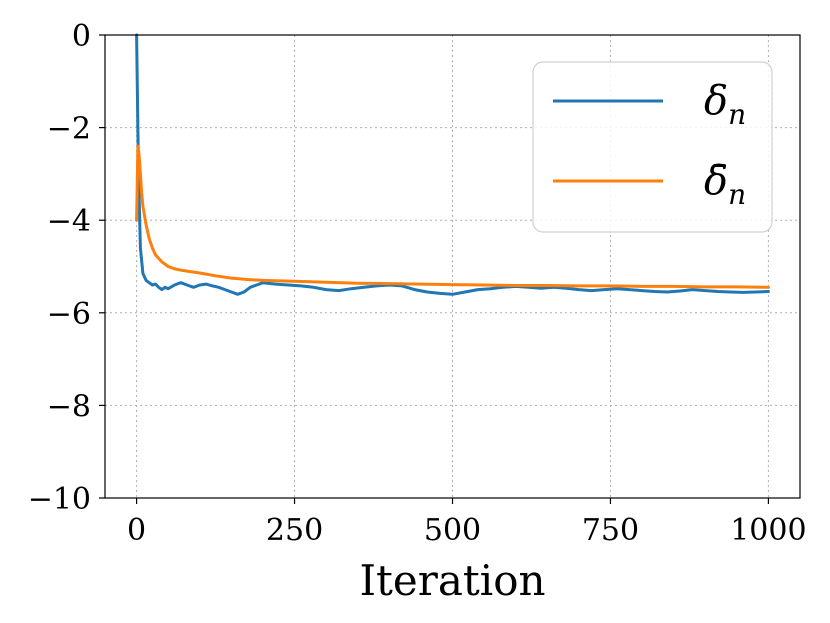 The image size is (830, 623). What do you see at coordinates (59, 499) in the screenshot?
I see `y-tick-label: −10` at bounding box center [59, 499].